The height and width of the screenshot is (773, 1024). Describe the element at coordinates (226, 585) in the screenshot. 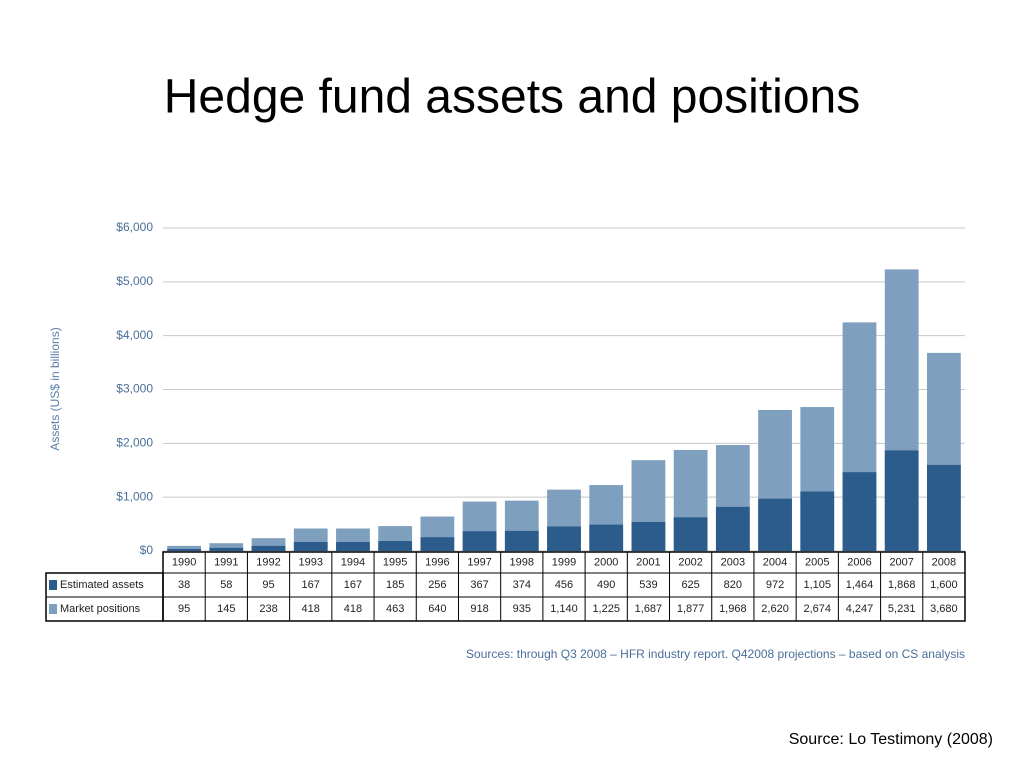

I see `table-value: 58` at that location.